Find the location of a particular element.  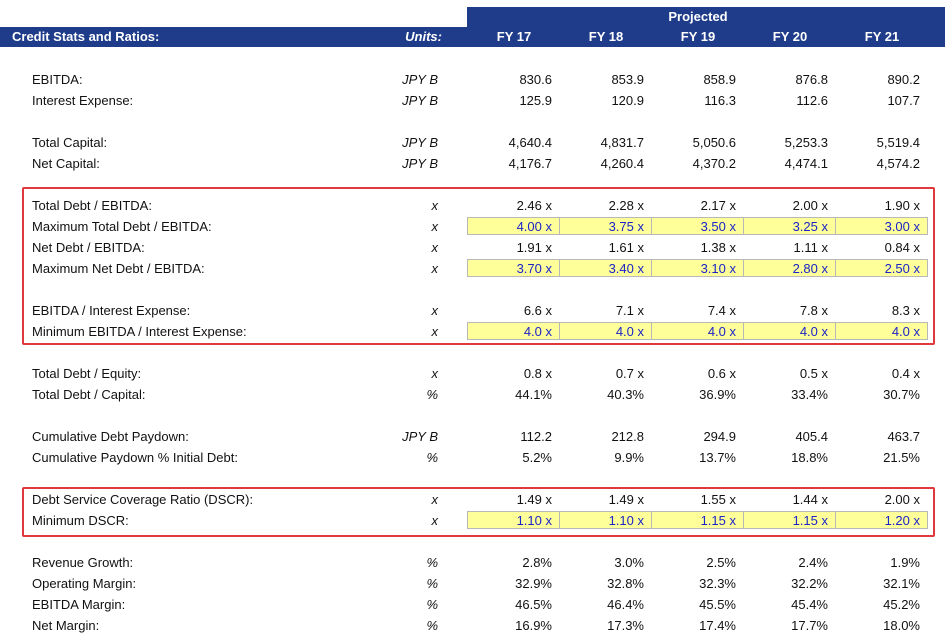

value-cell: 890.2 is located at coordinates (903, 79).